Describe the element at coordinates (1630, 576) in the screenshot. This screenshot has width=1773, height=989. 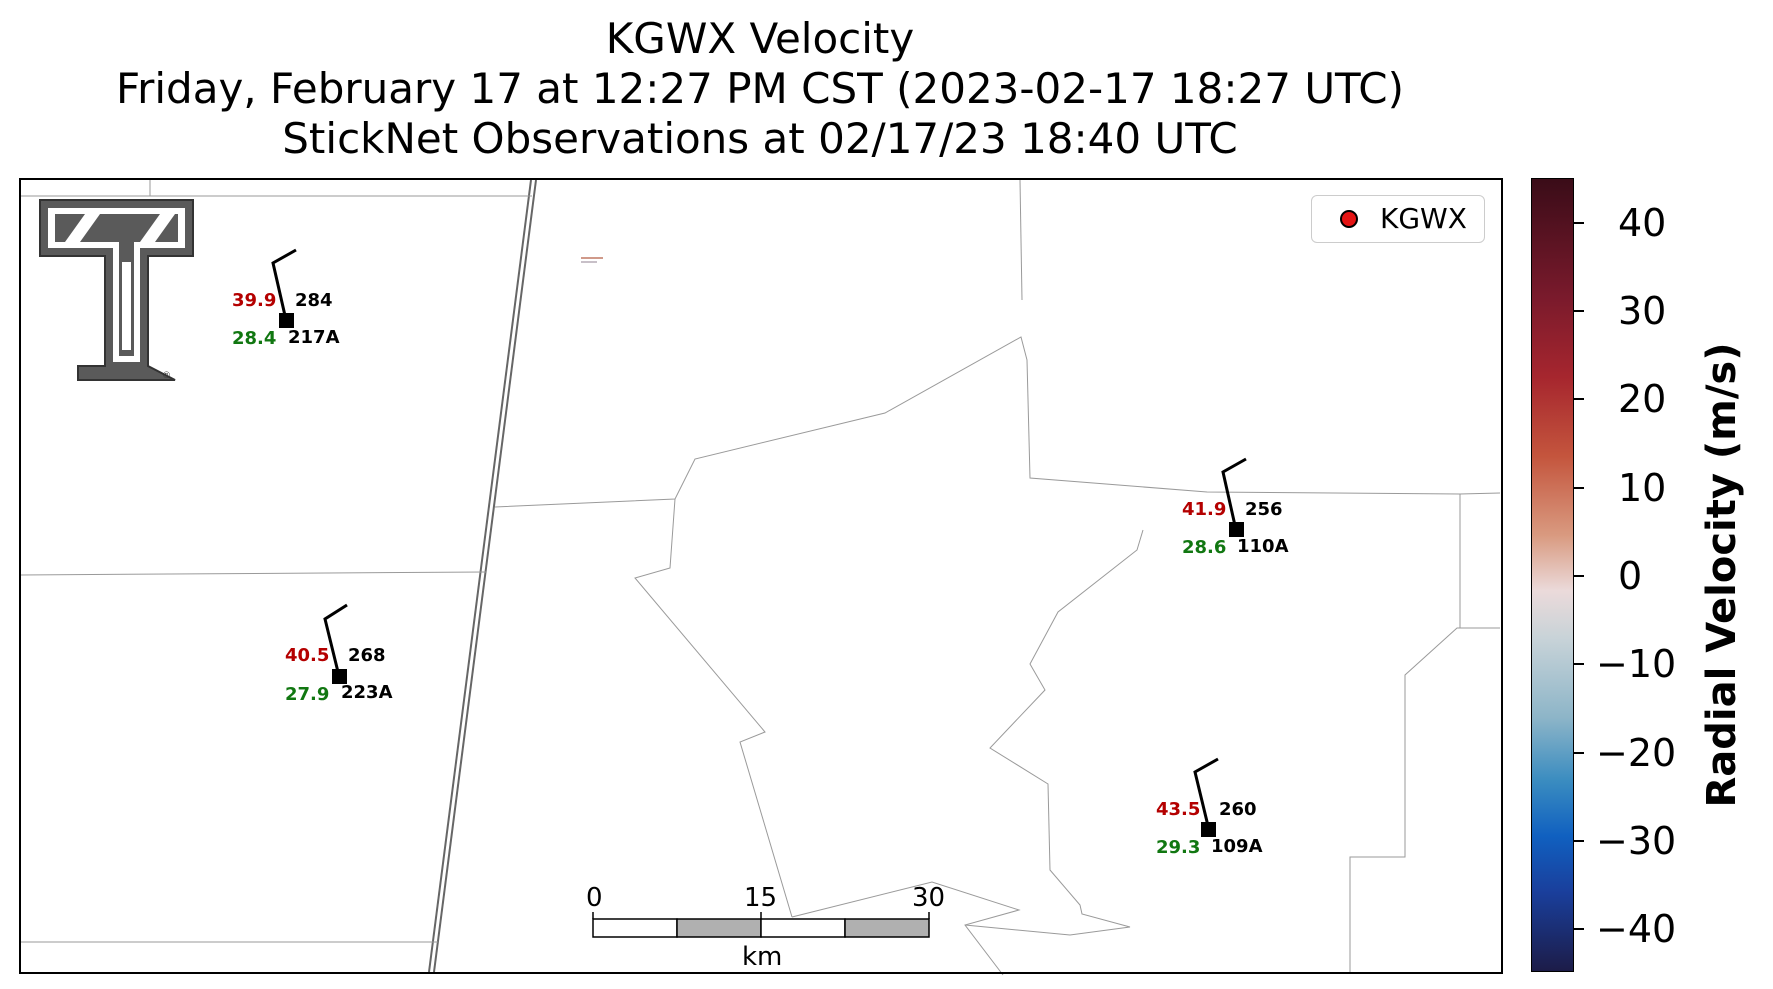
I see `colorbar-tick-label: 0` at that location.